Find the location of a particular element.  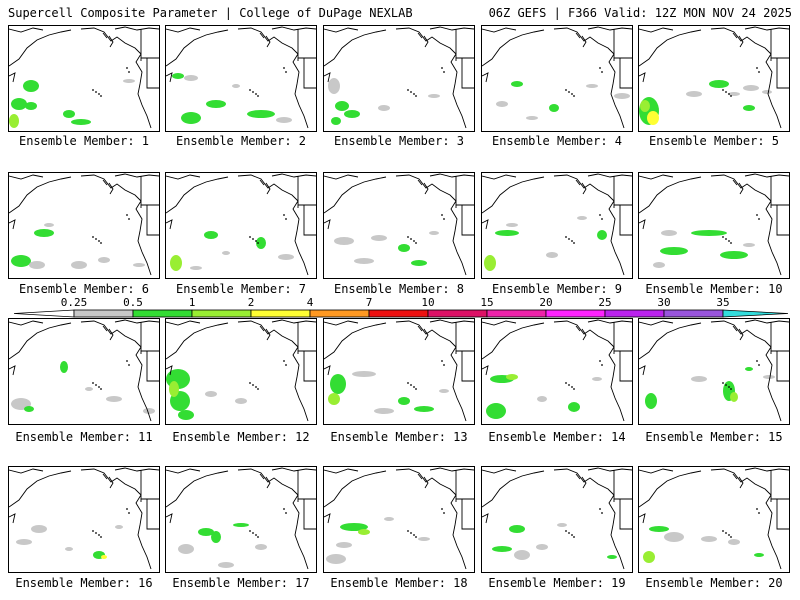

member-caption: Ensemble Member: 10 is located at coordinates (714, 289).